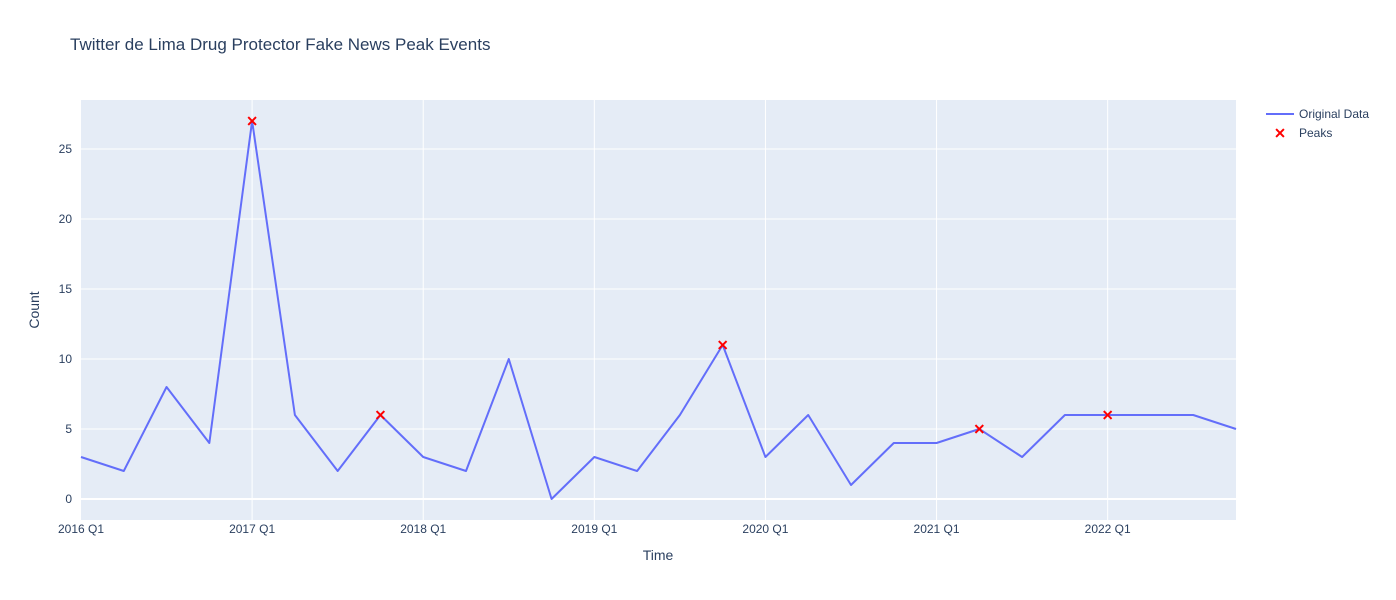 The width and height of the screenshot is (1396, 600). Describe the element at coordinates (937, 529) in the screenshot. I see `x-tick-label: 2021 Q1` at that location.